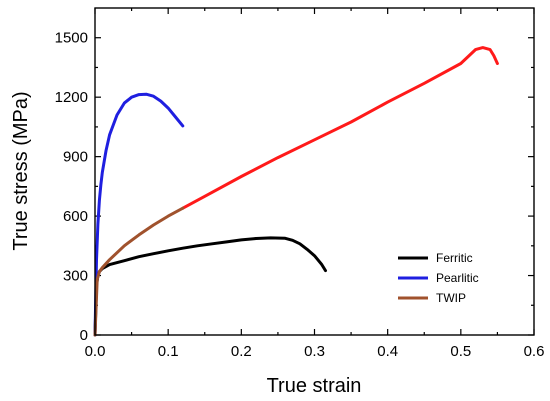  What do you see at coordinates (139, 271) in the screenshot?
I see `series-line-twip` at bounding box center [139, 271].